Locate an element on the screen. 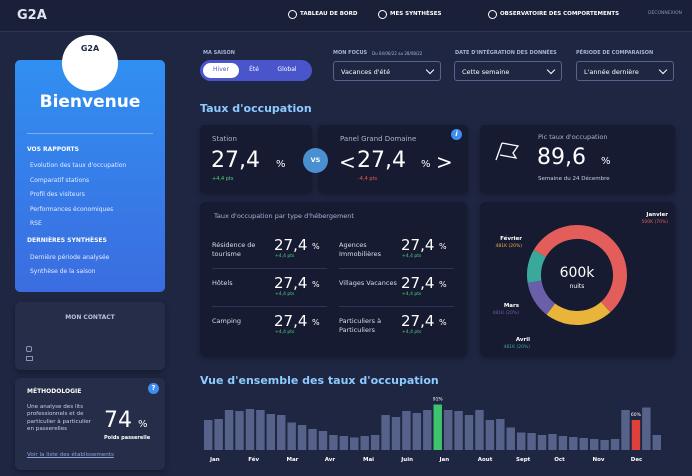  month-label: Sept is located at coordinates (523, 460).